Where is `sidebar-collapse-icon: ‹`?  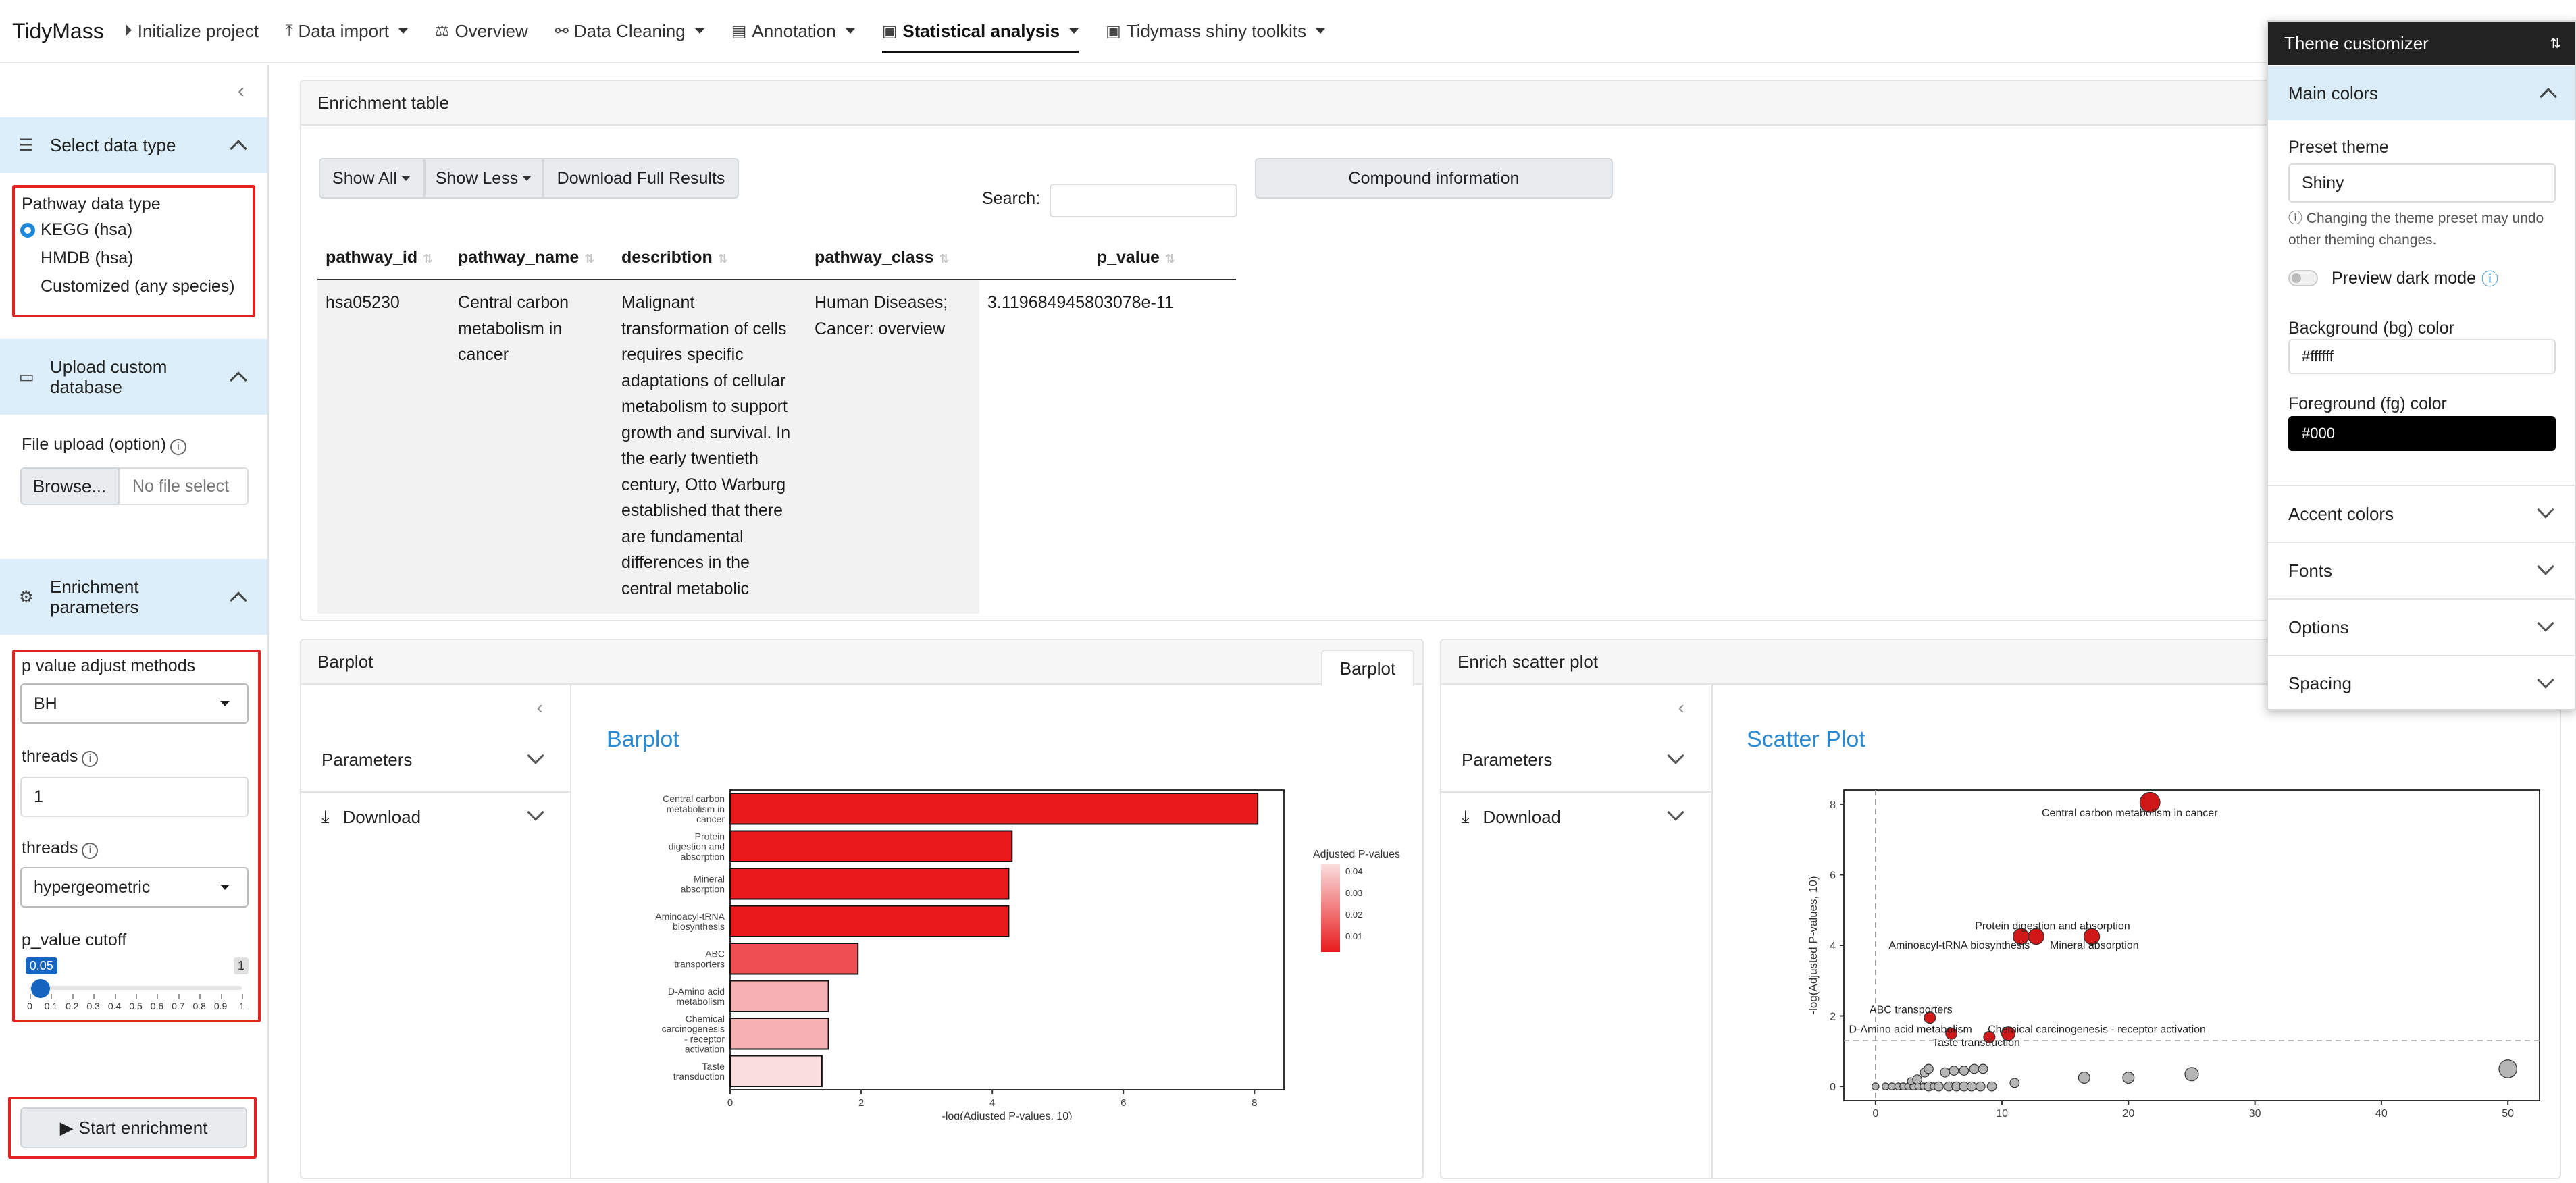
sidebar-collapse-icon: ‹ is located at coordinates (241, 91).